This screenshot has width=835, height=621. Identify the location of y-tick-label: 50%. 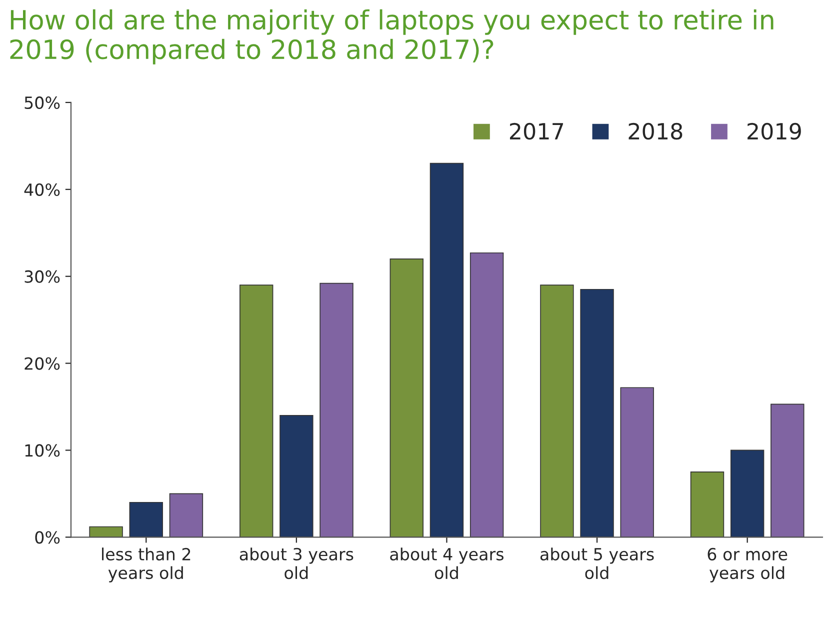
(42, 103).